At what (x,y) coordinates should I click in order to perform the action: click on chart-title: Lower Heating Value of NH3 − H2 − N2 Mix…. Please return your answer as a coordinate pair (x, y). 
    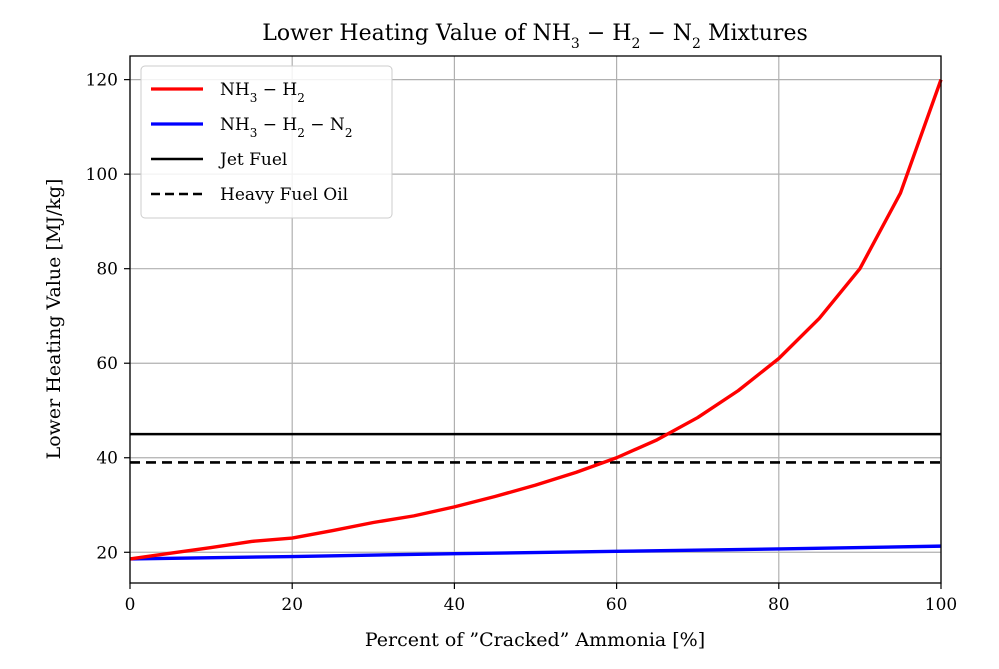
    Looking at the image, I should click on (535, 36).